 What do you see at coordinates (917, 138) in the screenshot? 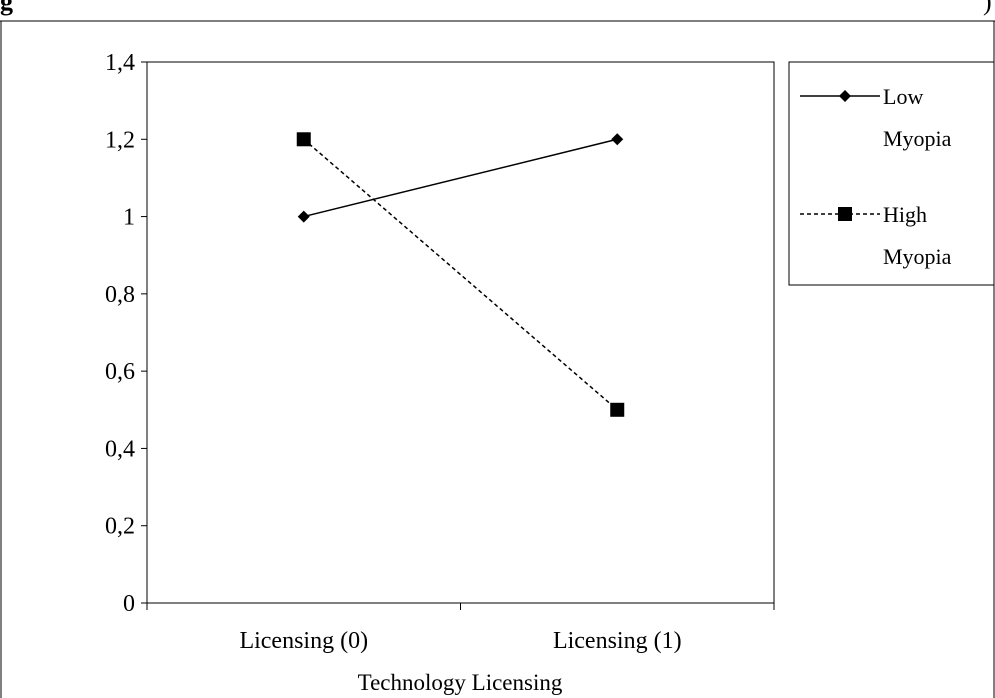
I see `legend-label-low-myopia: Myopia` at bounding box center [917, 138].